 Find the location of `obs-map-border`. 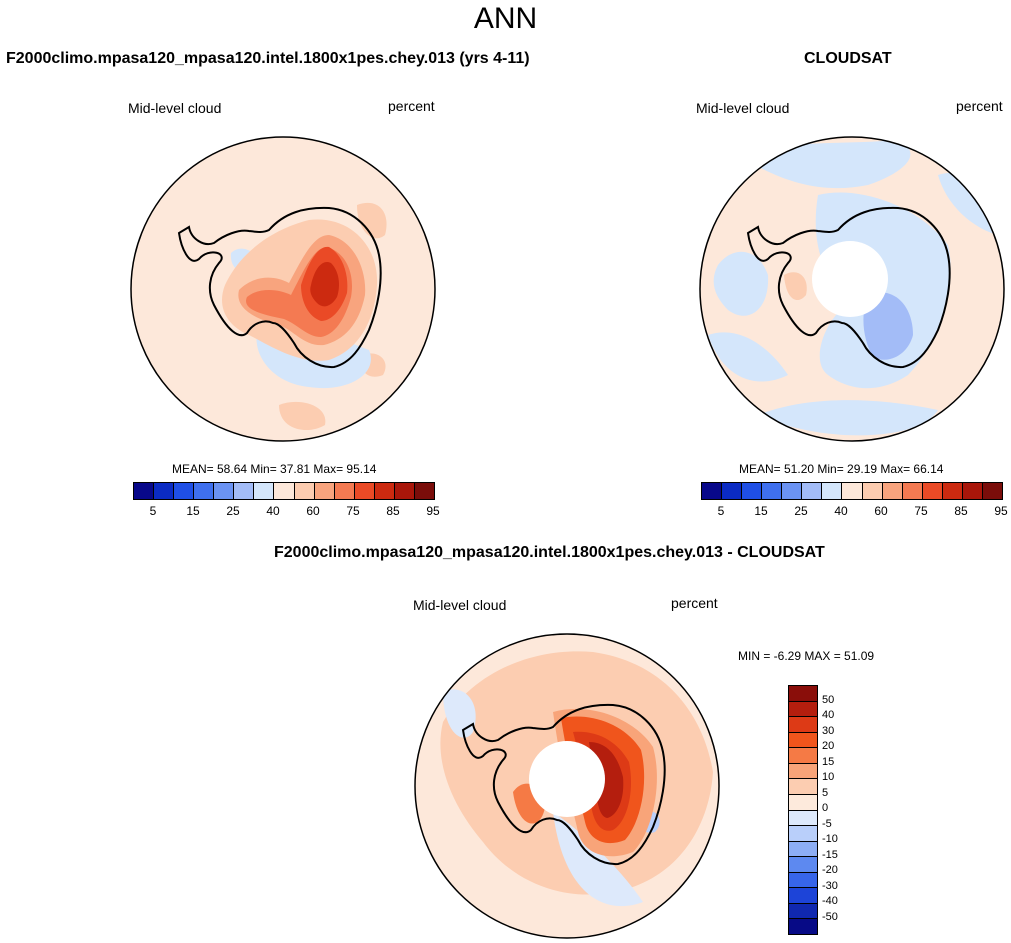

obs-map-border is located at coordinates (852, 289).